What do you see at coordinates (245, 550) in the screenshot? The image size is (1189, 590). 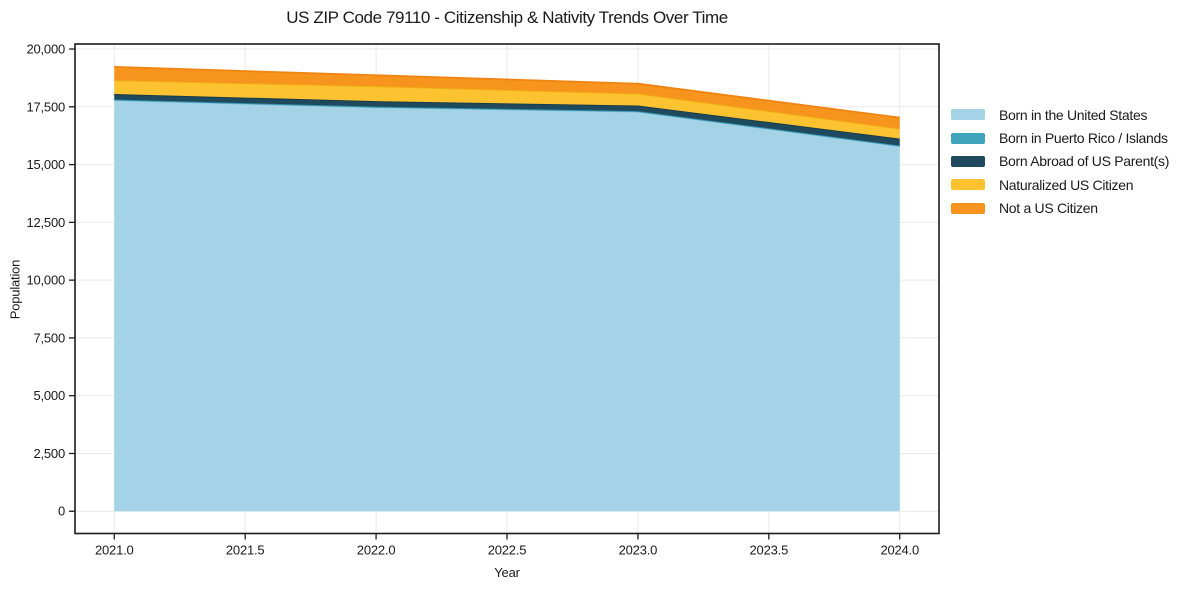 I see `x-tick-label: 2021.5` at bounding box center [245, 550].